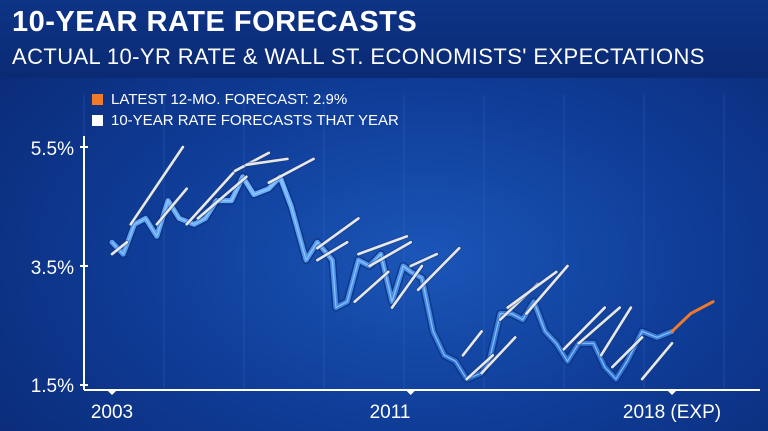 This screenshot has width=768, height=431. Describe the element at coordinates (52, 268) in the screenshot. I see `y-tick-label-3-5: 3.5%` at that location.